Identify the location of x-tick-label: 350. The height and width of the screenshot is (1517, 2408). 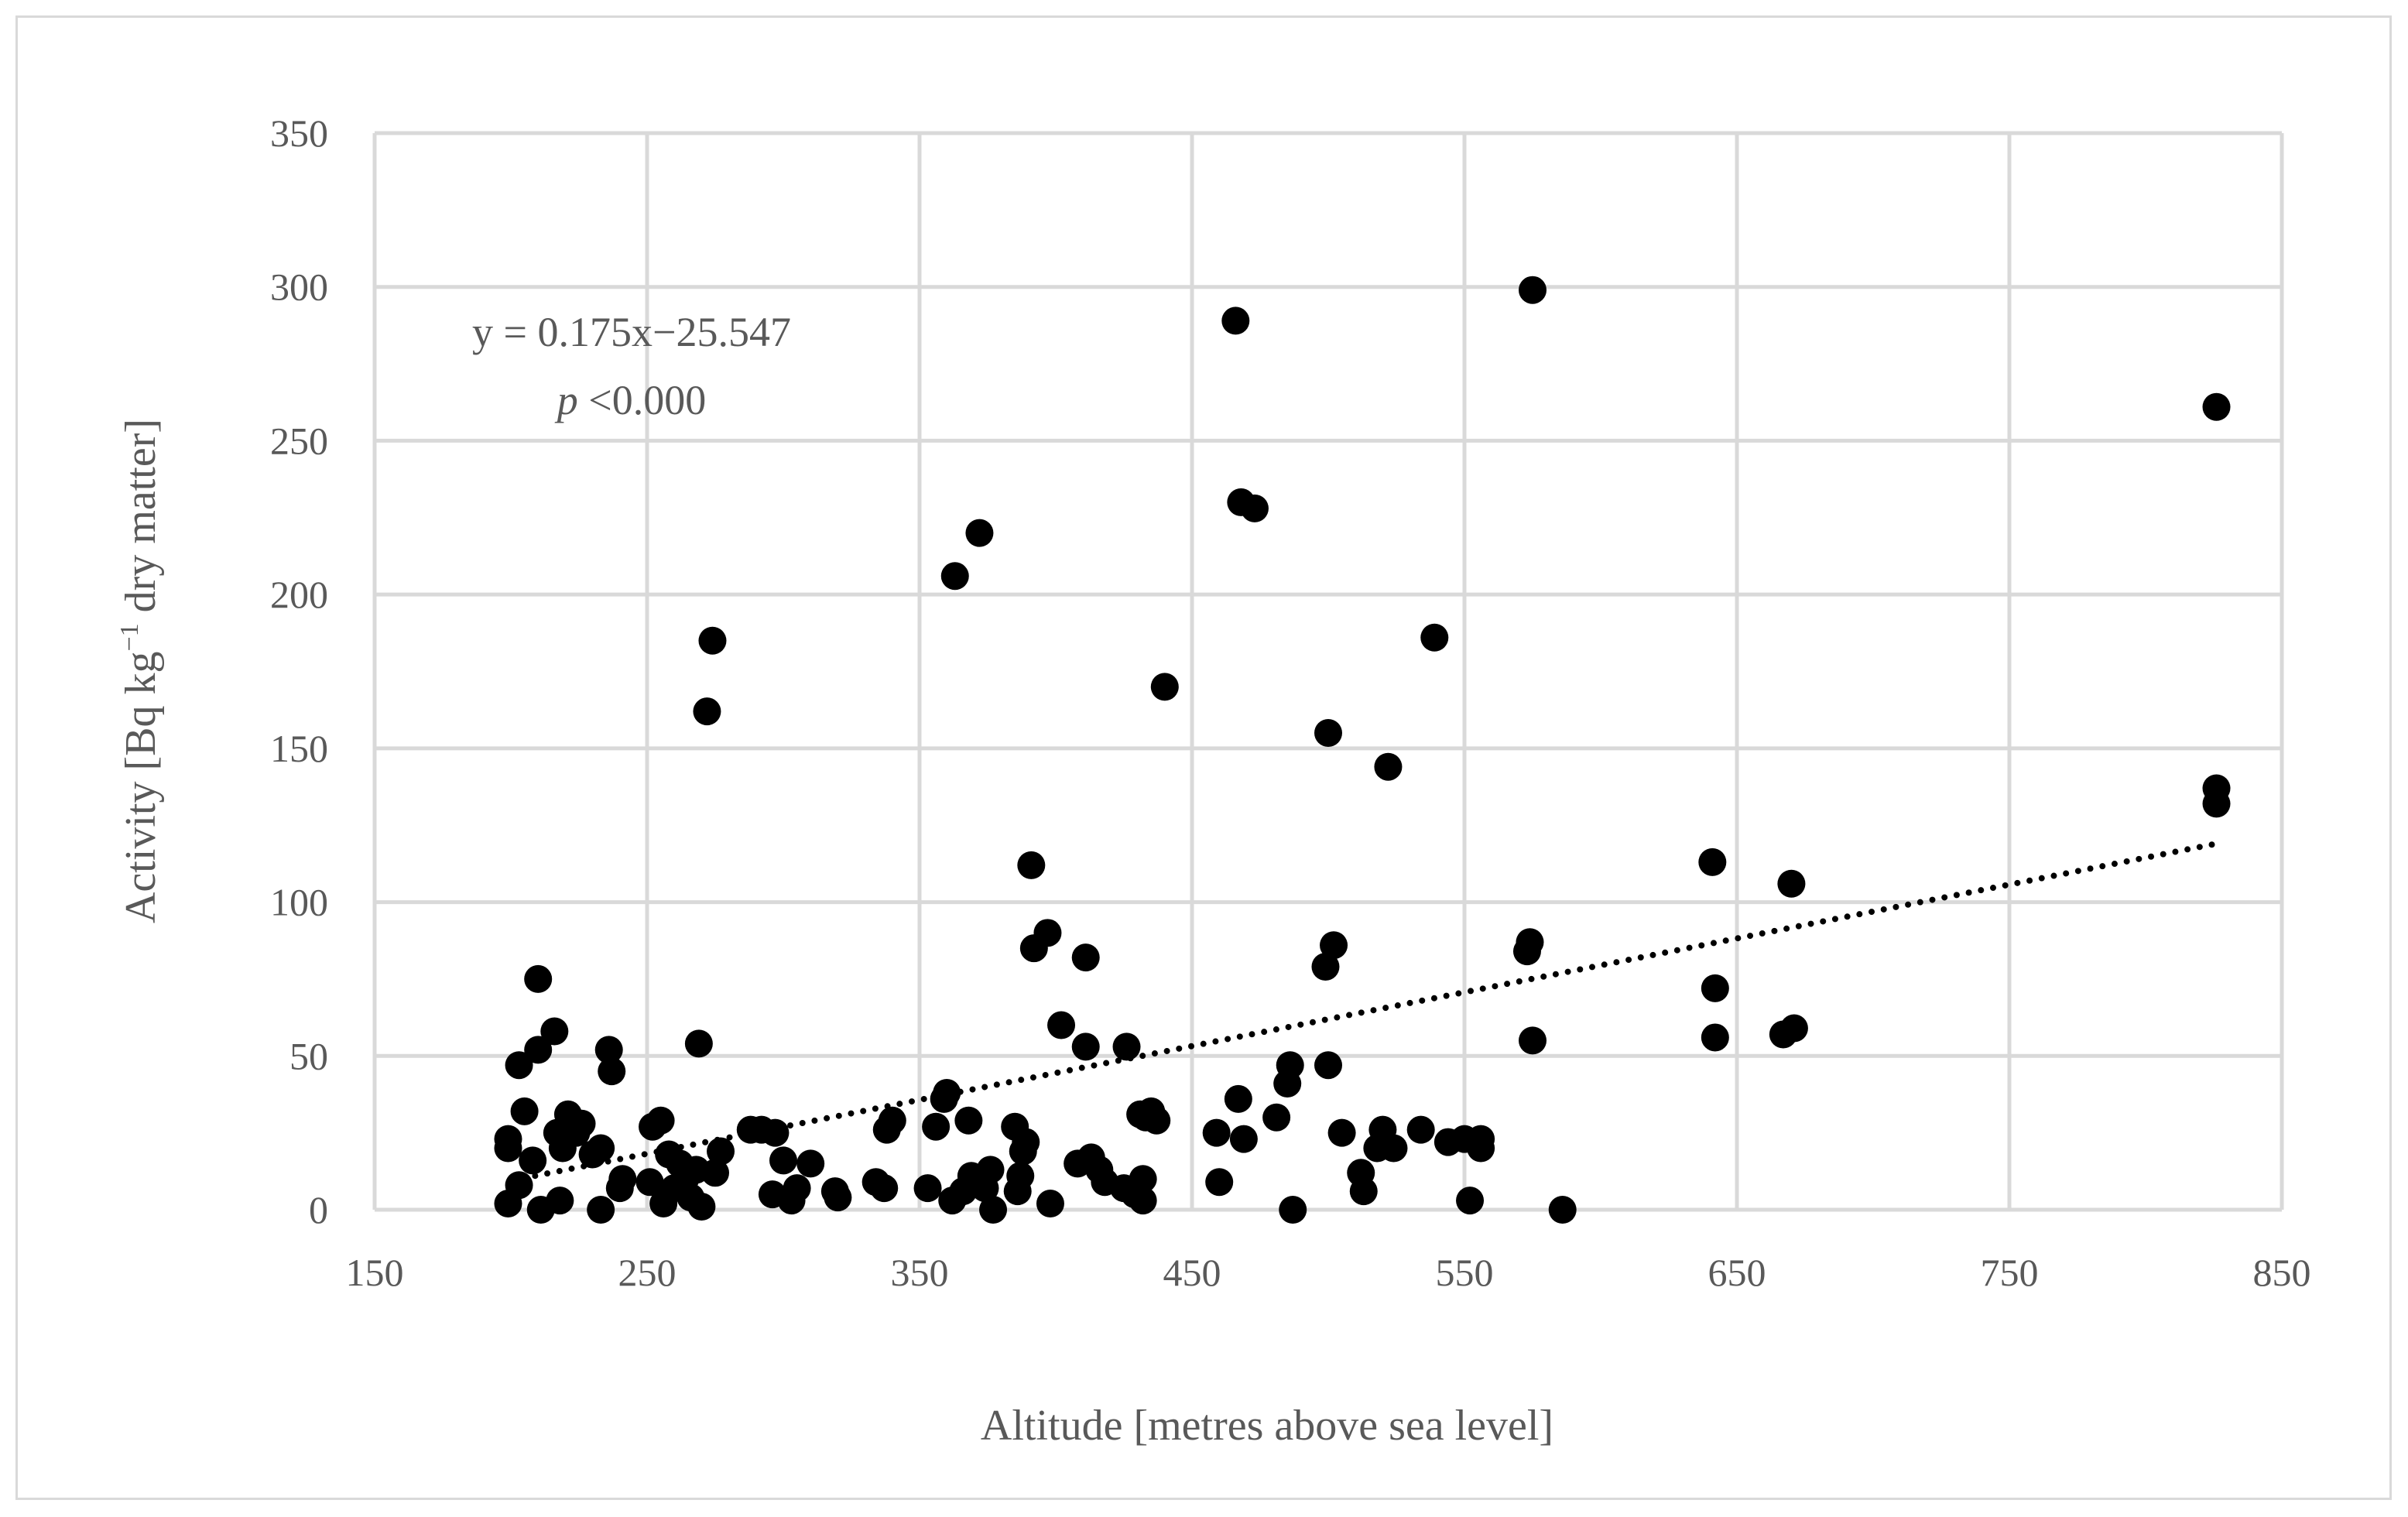
(920, 1272).